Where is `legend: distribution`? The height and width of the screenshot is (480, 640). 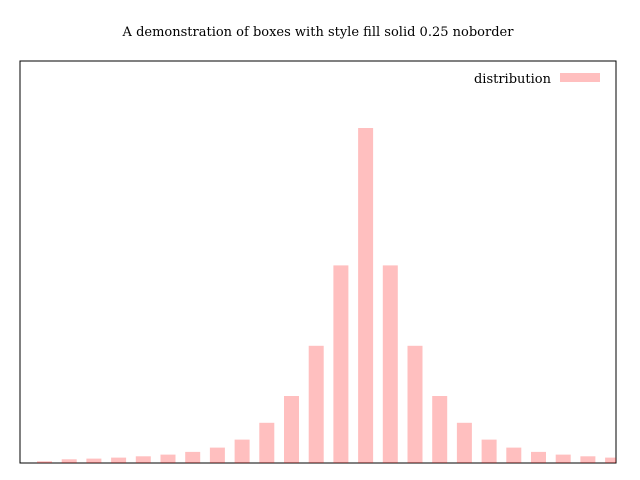
legend: distribution is located at coordinates (537, 79).